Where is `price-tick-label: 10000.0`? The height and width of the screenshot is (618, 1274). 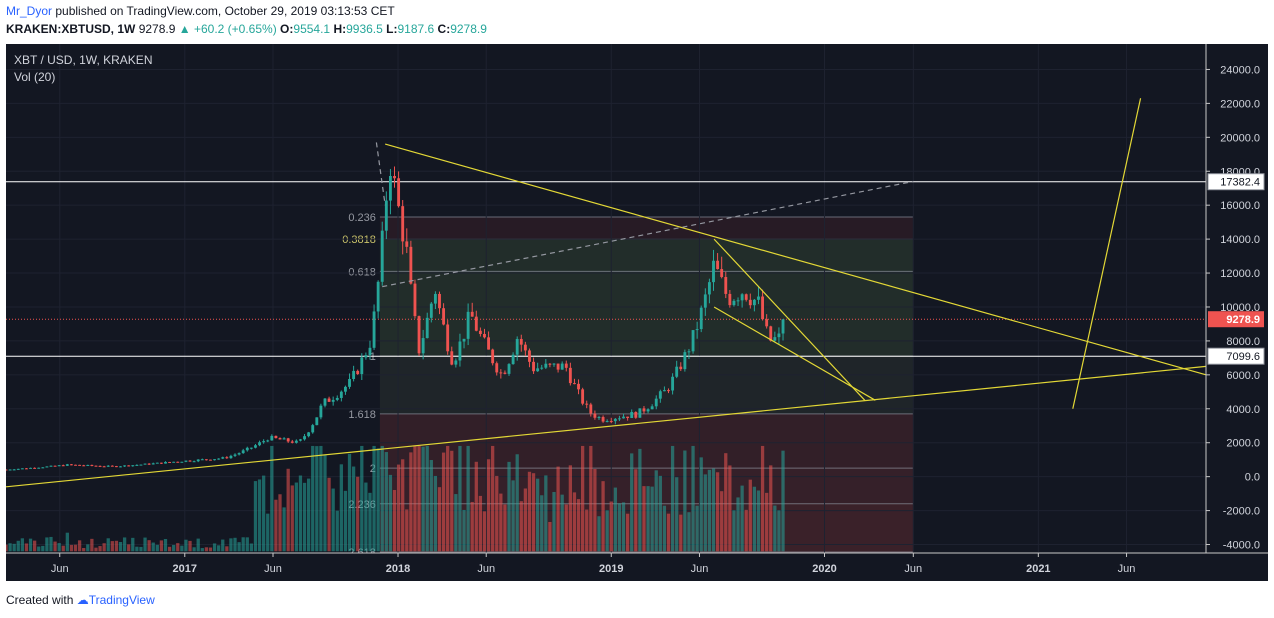
price-tick-label: 10000.0 is located at coordinates (1240, 308).